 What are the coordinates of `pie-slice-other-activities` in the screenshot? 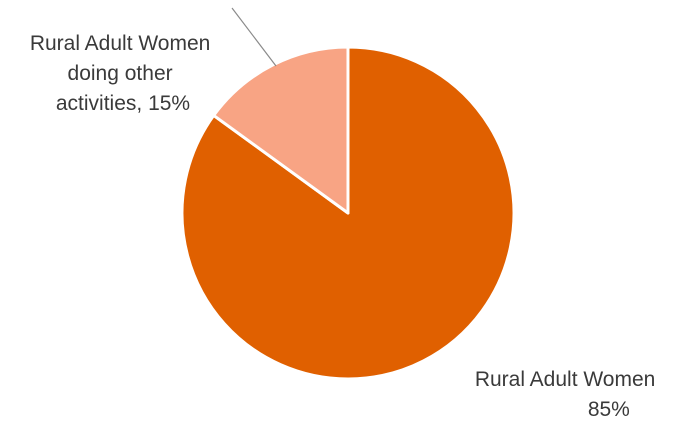 It's located at (281, 130).